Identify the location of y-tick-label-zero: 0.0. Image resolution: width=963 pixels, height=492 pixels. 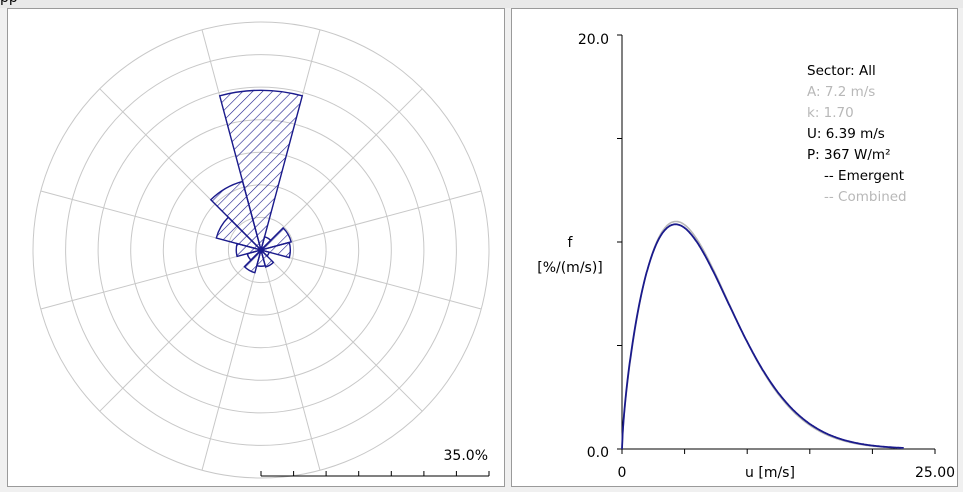
(598, 453).